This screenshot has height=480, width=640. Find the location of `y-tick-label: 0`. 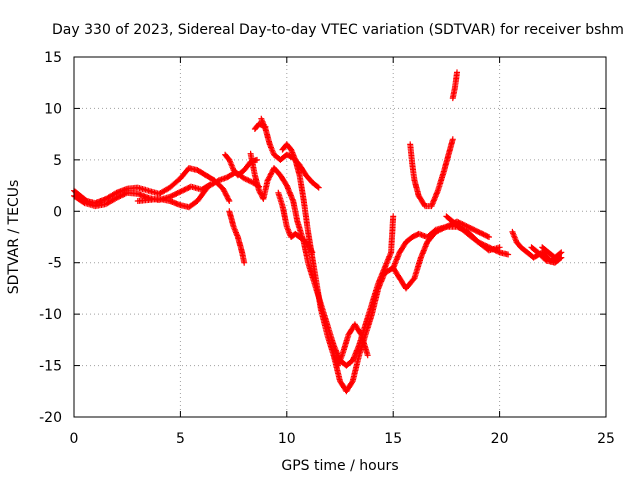

y-tick-label: 0 is located at coordinates (57, 212).